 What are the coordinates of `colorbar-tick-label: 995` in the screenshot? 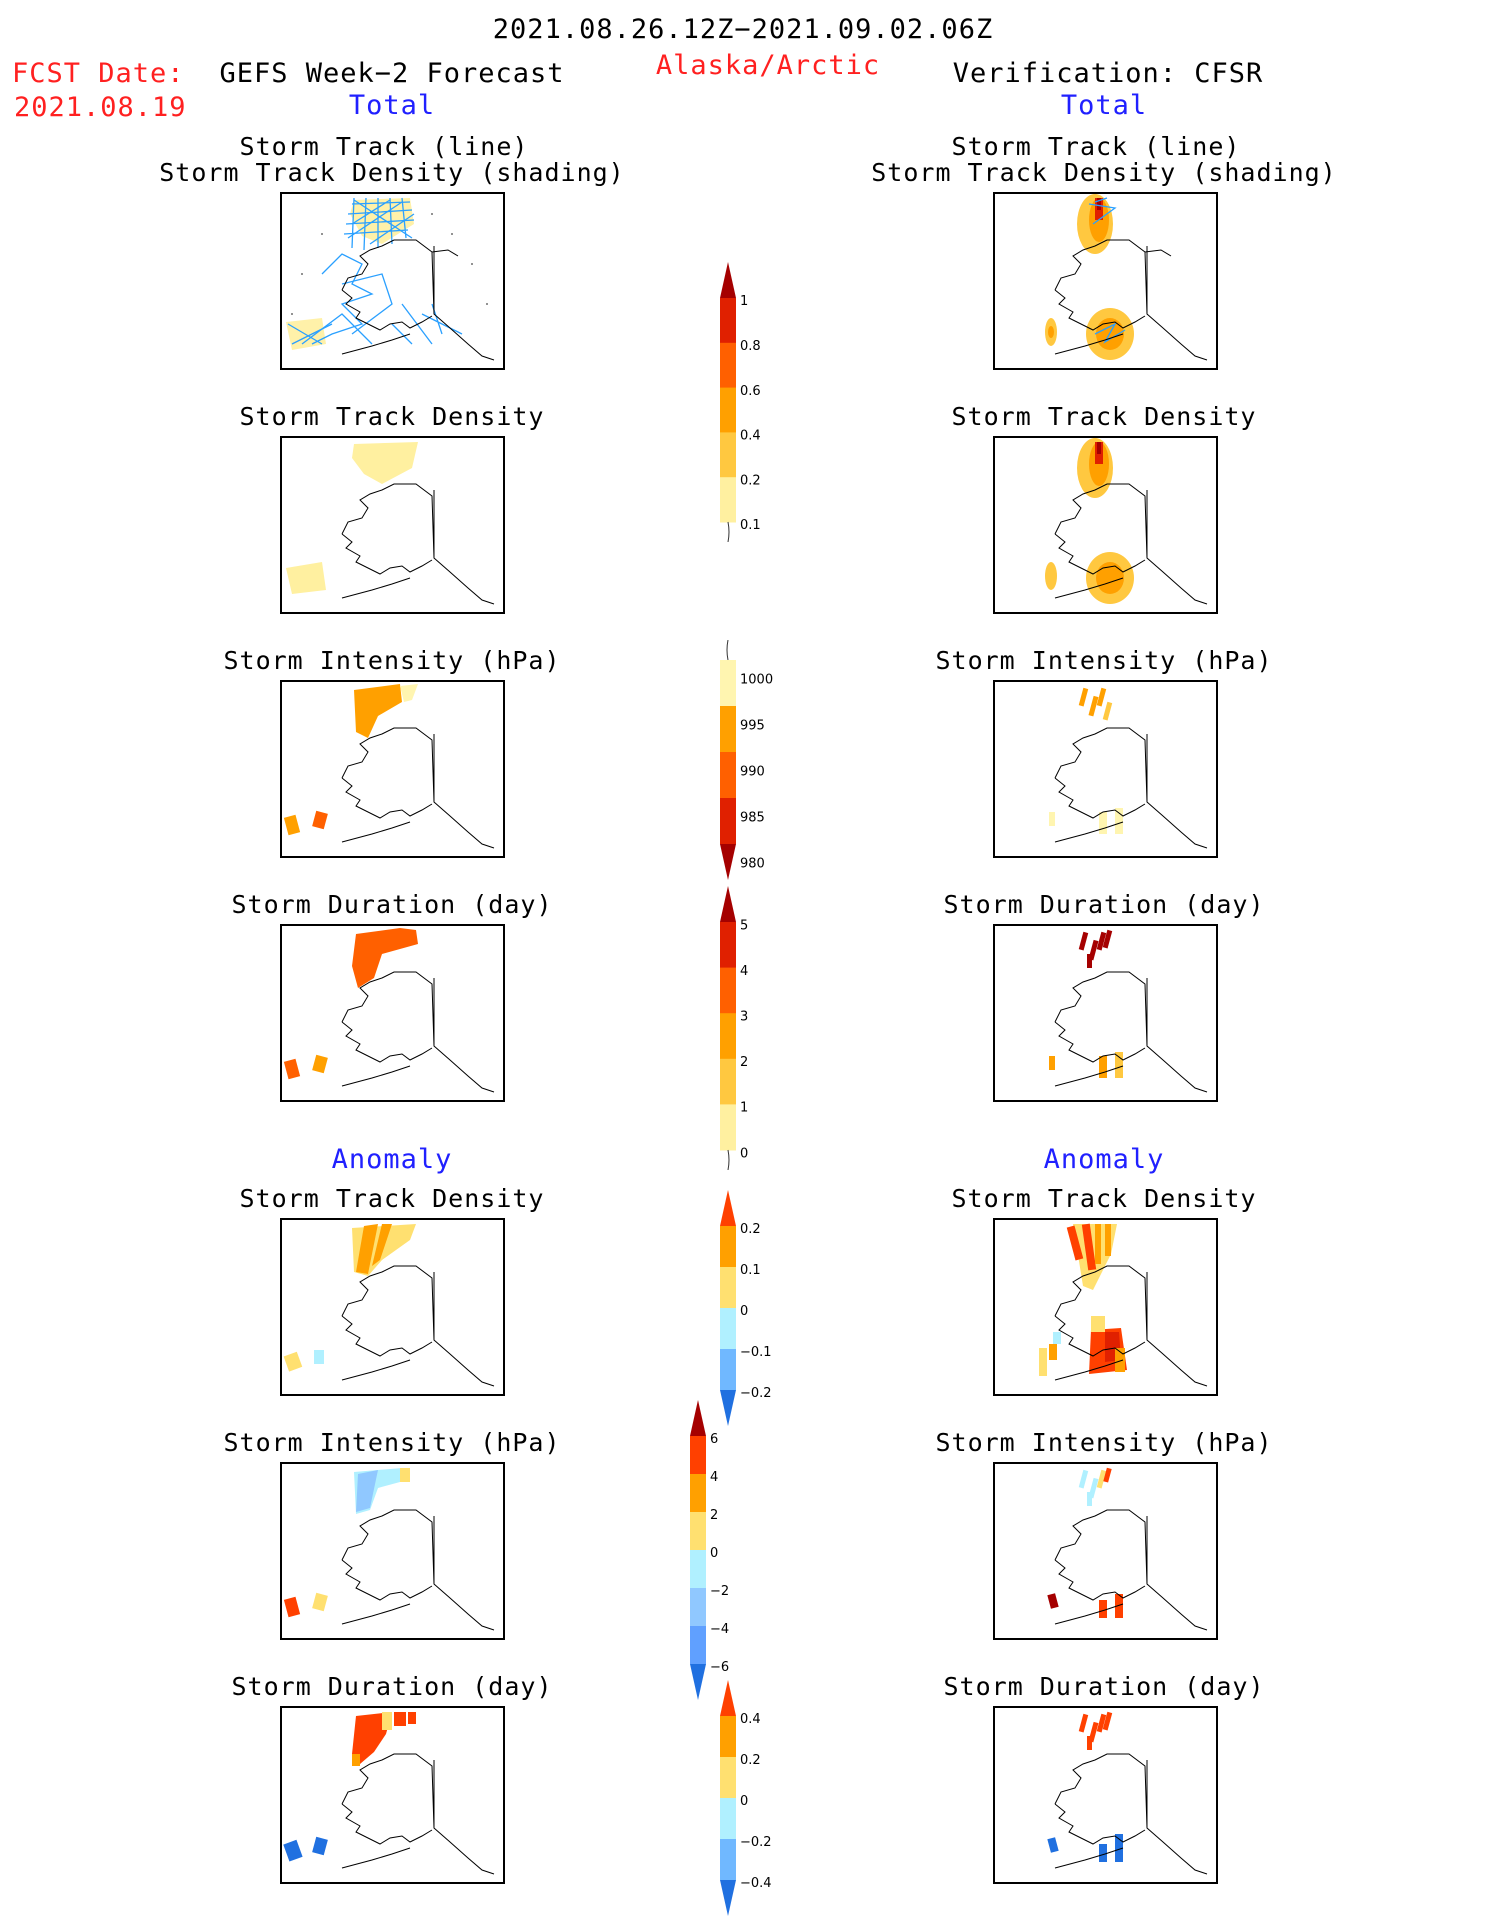 It's located at (752, 725).